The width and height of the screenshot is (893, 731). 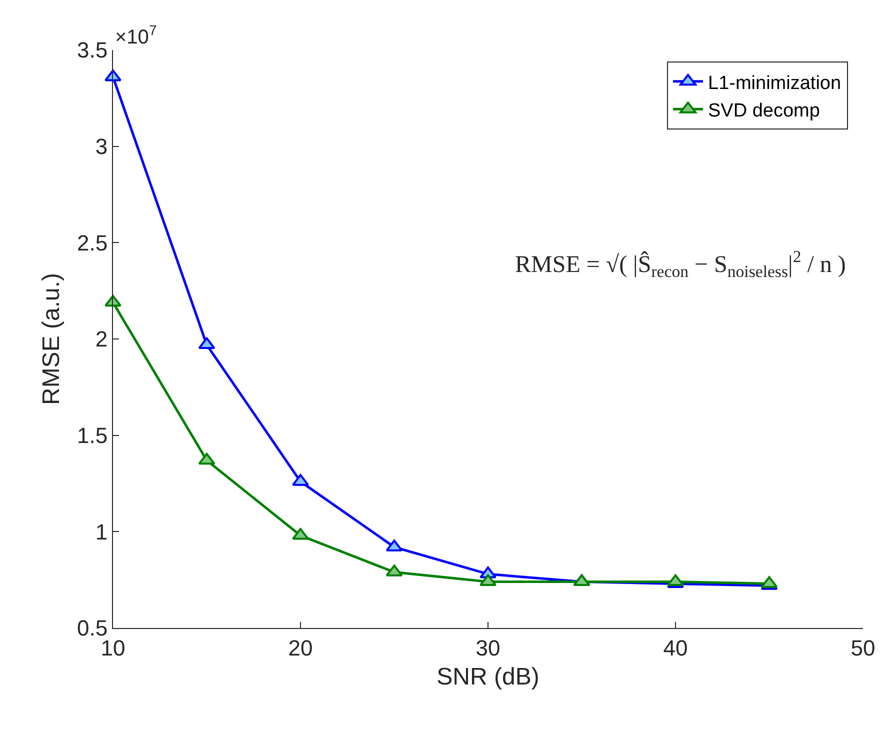 I want to click on y-tick-label: 1.5, so click(x=92, y=435).